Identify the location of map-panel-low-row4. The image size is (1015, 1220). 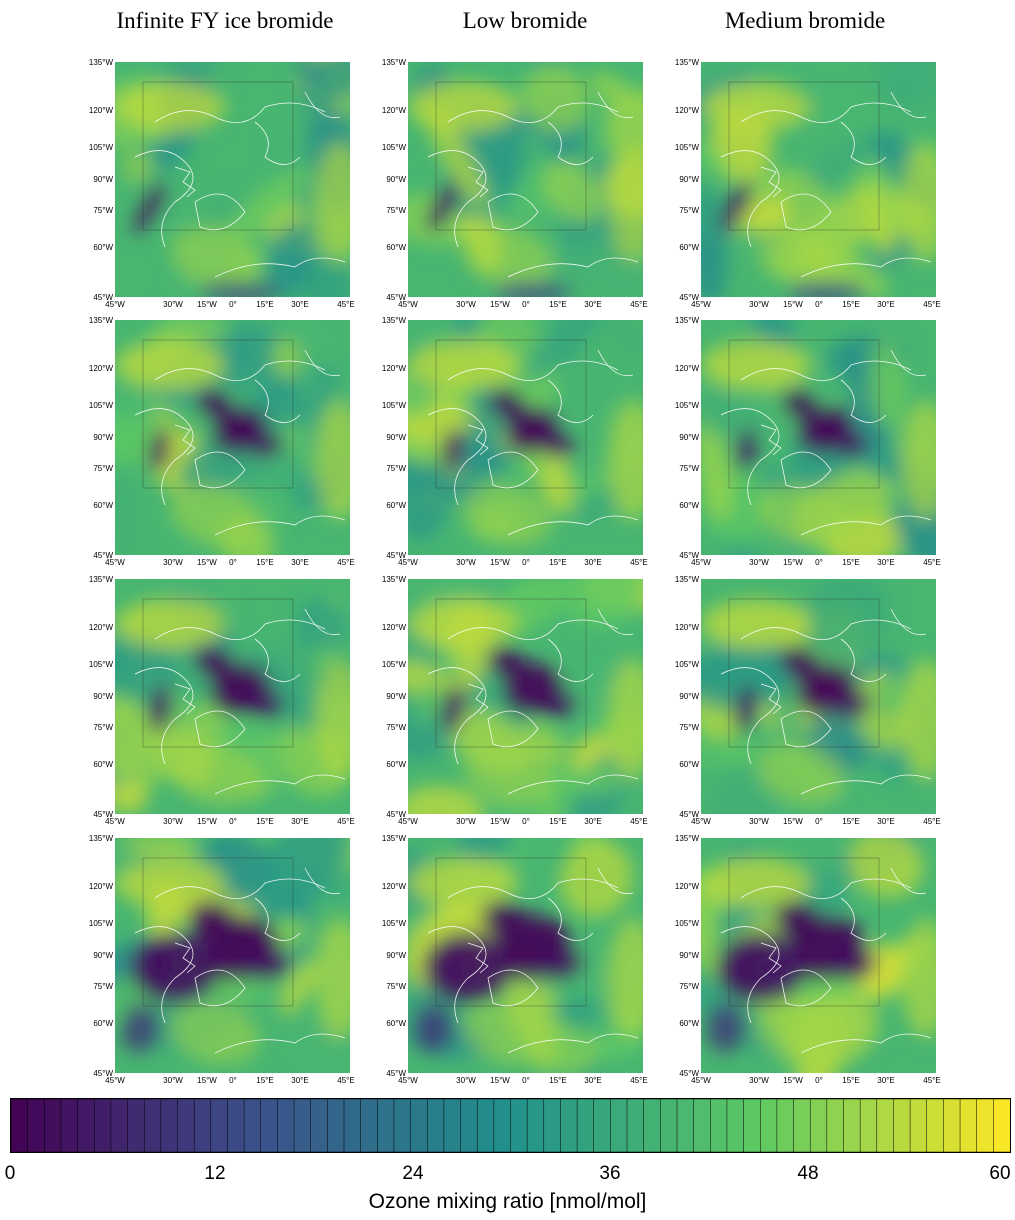
(525, 955).